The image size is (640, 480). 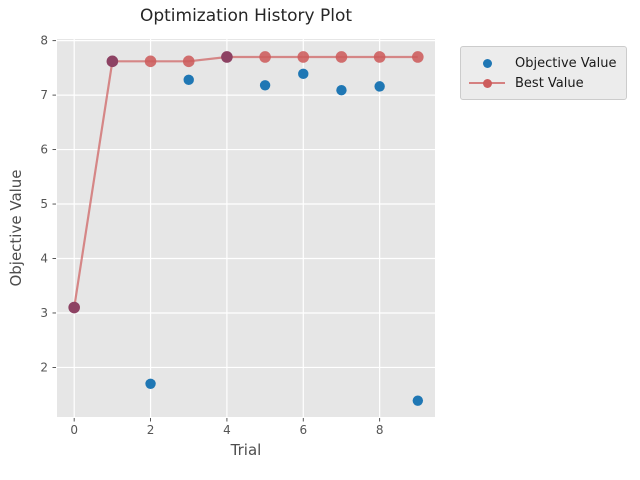 I want to click on y-tick-label: 8, so click(x=44, y=41).